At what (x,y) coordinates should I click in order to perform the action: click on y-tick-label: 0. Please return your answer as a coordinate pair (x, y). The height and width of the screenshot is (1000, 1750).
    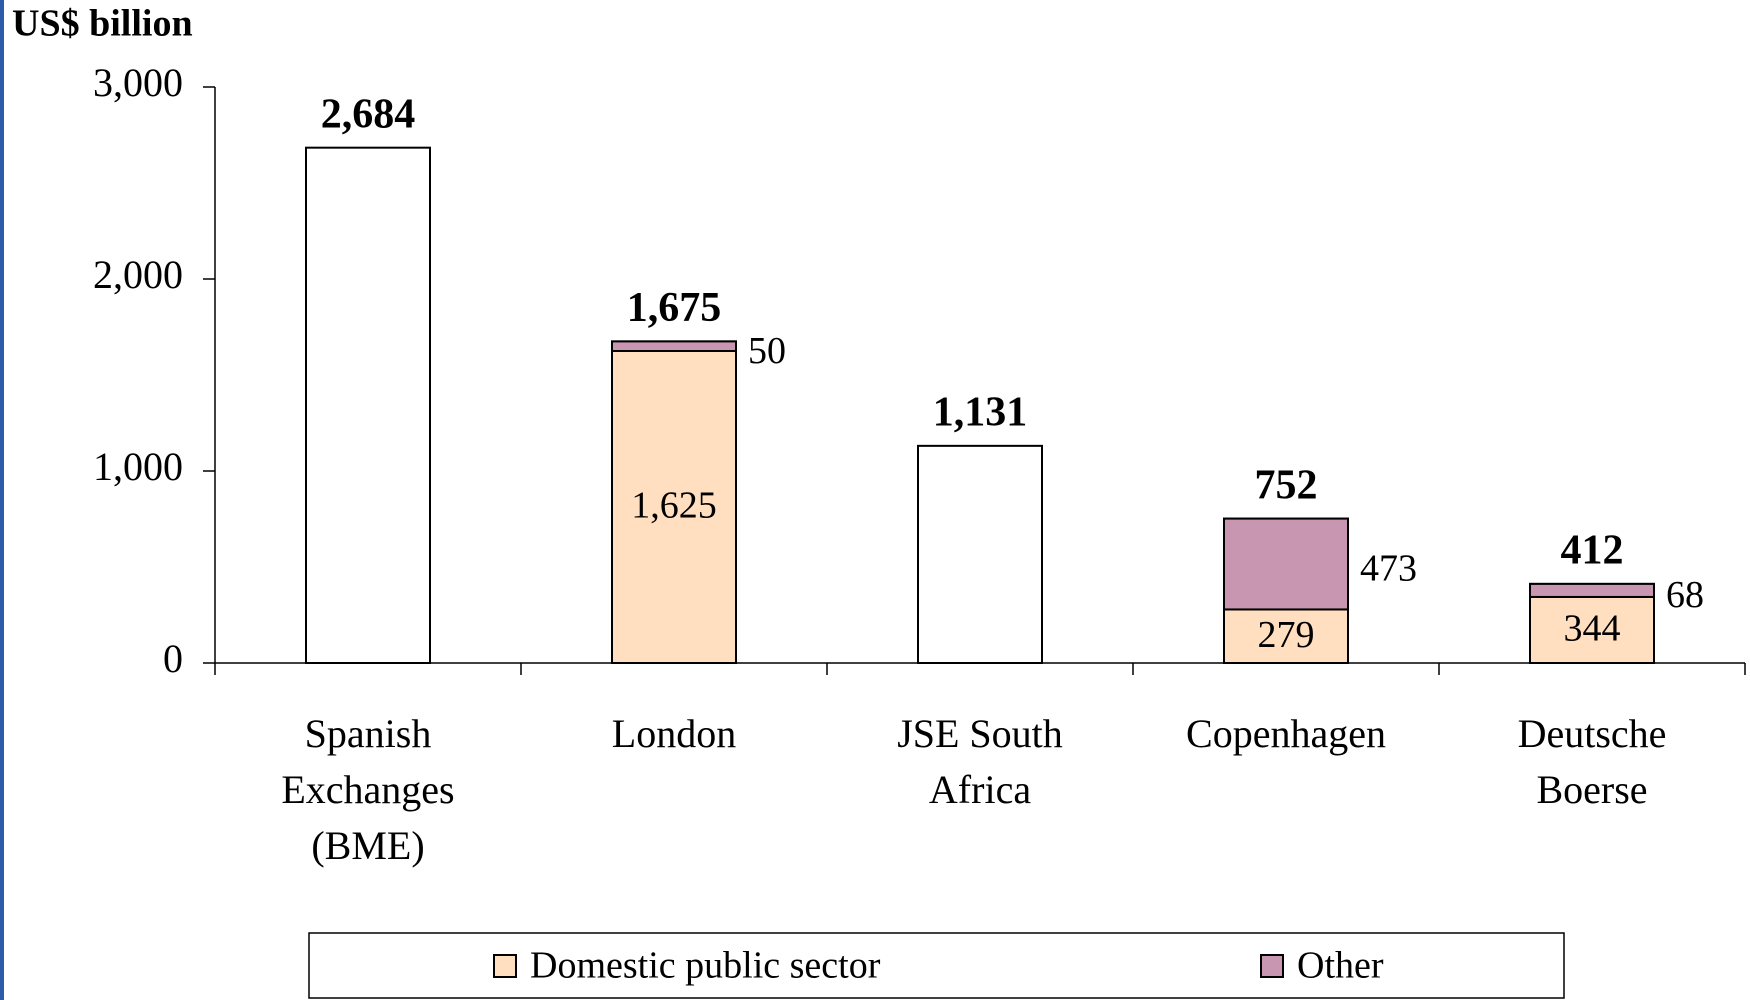
    Looking at the image, I should click on (173, 658).